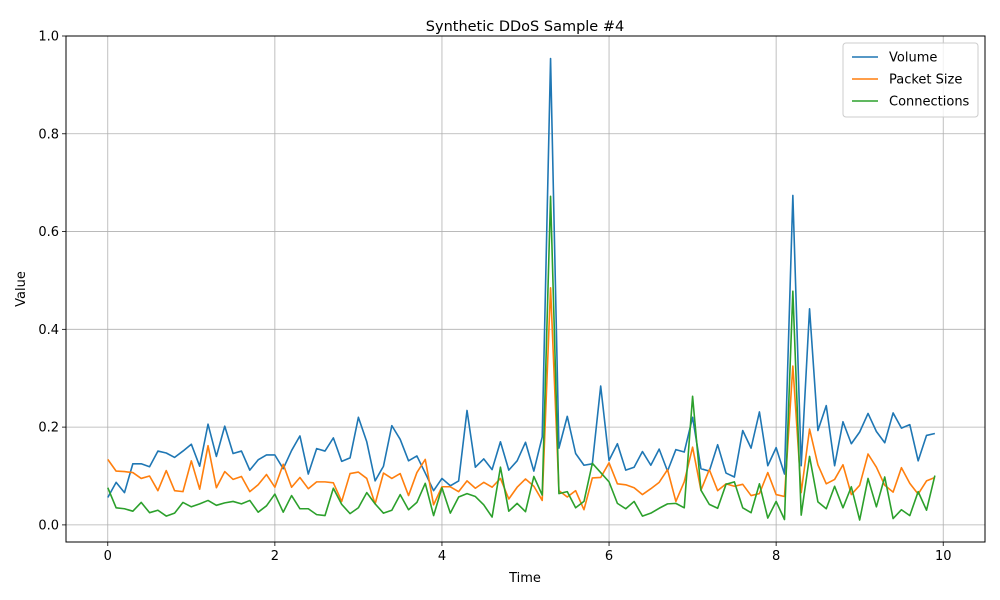 The height and width of the screenshot is (600, 1000). What do you see at coordinates (913, 58) in the screenshot?
I see `legend-label-volume: Volume` at bounding box center [913, 58].